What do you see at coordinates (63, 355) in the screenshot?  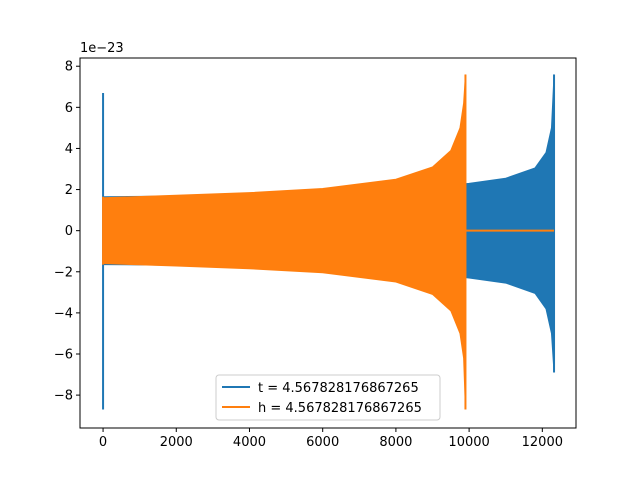 I see `y-tick-label: −6` at bounding box center [63, 355].